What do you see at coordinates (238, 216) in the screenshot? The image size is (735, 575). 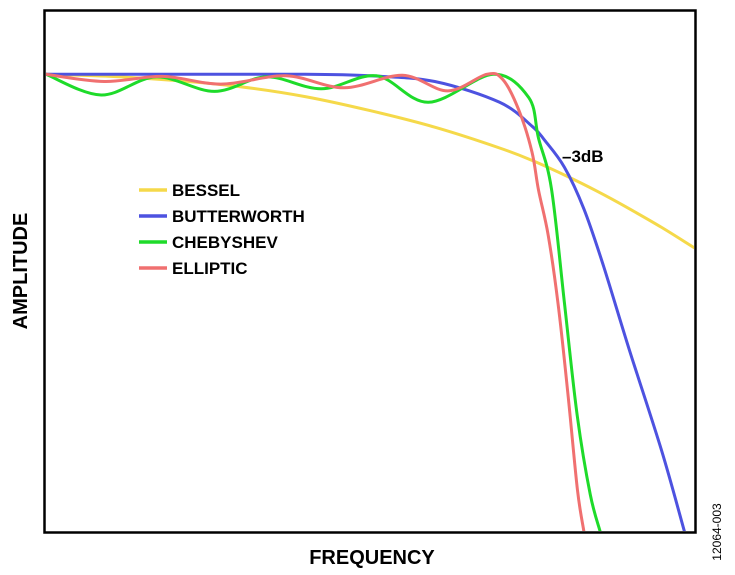 I see `legend-label-butterworth: BUTTERWORTH` at bounding box center [238, 216].